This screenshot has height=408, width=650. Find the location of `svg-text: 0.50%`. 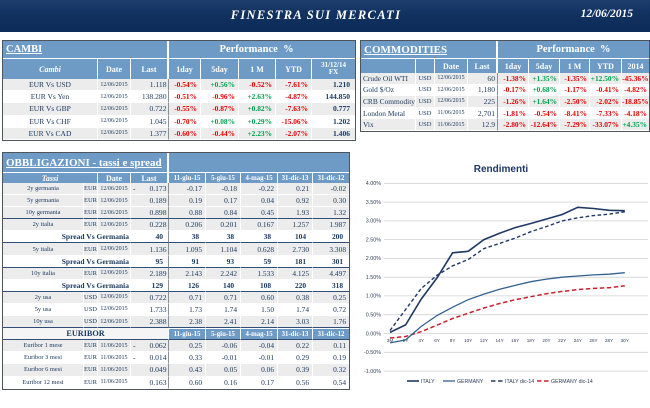

svg-text: 0.50% is located at coordinates (373, 316).